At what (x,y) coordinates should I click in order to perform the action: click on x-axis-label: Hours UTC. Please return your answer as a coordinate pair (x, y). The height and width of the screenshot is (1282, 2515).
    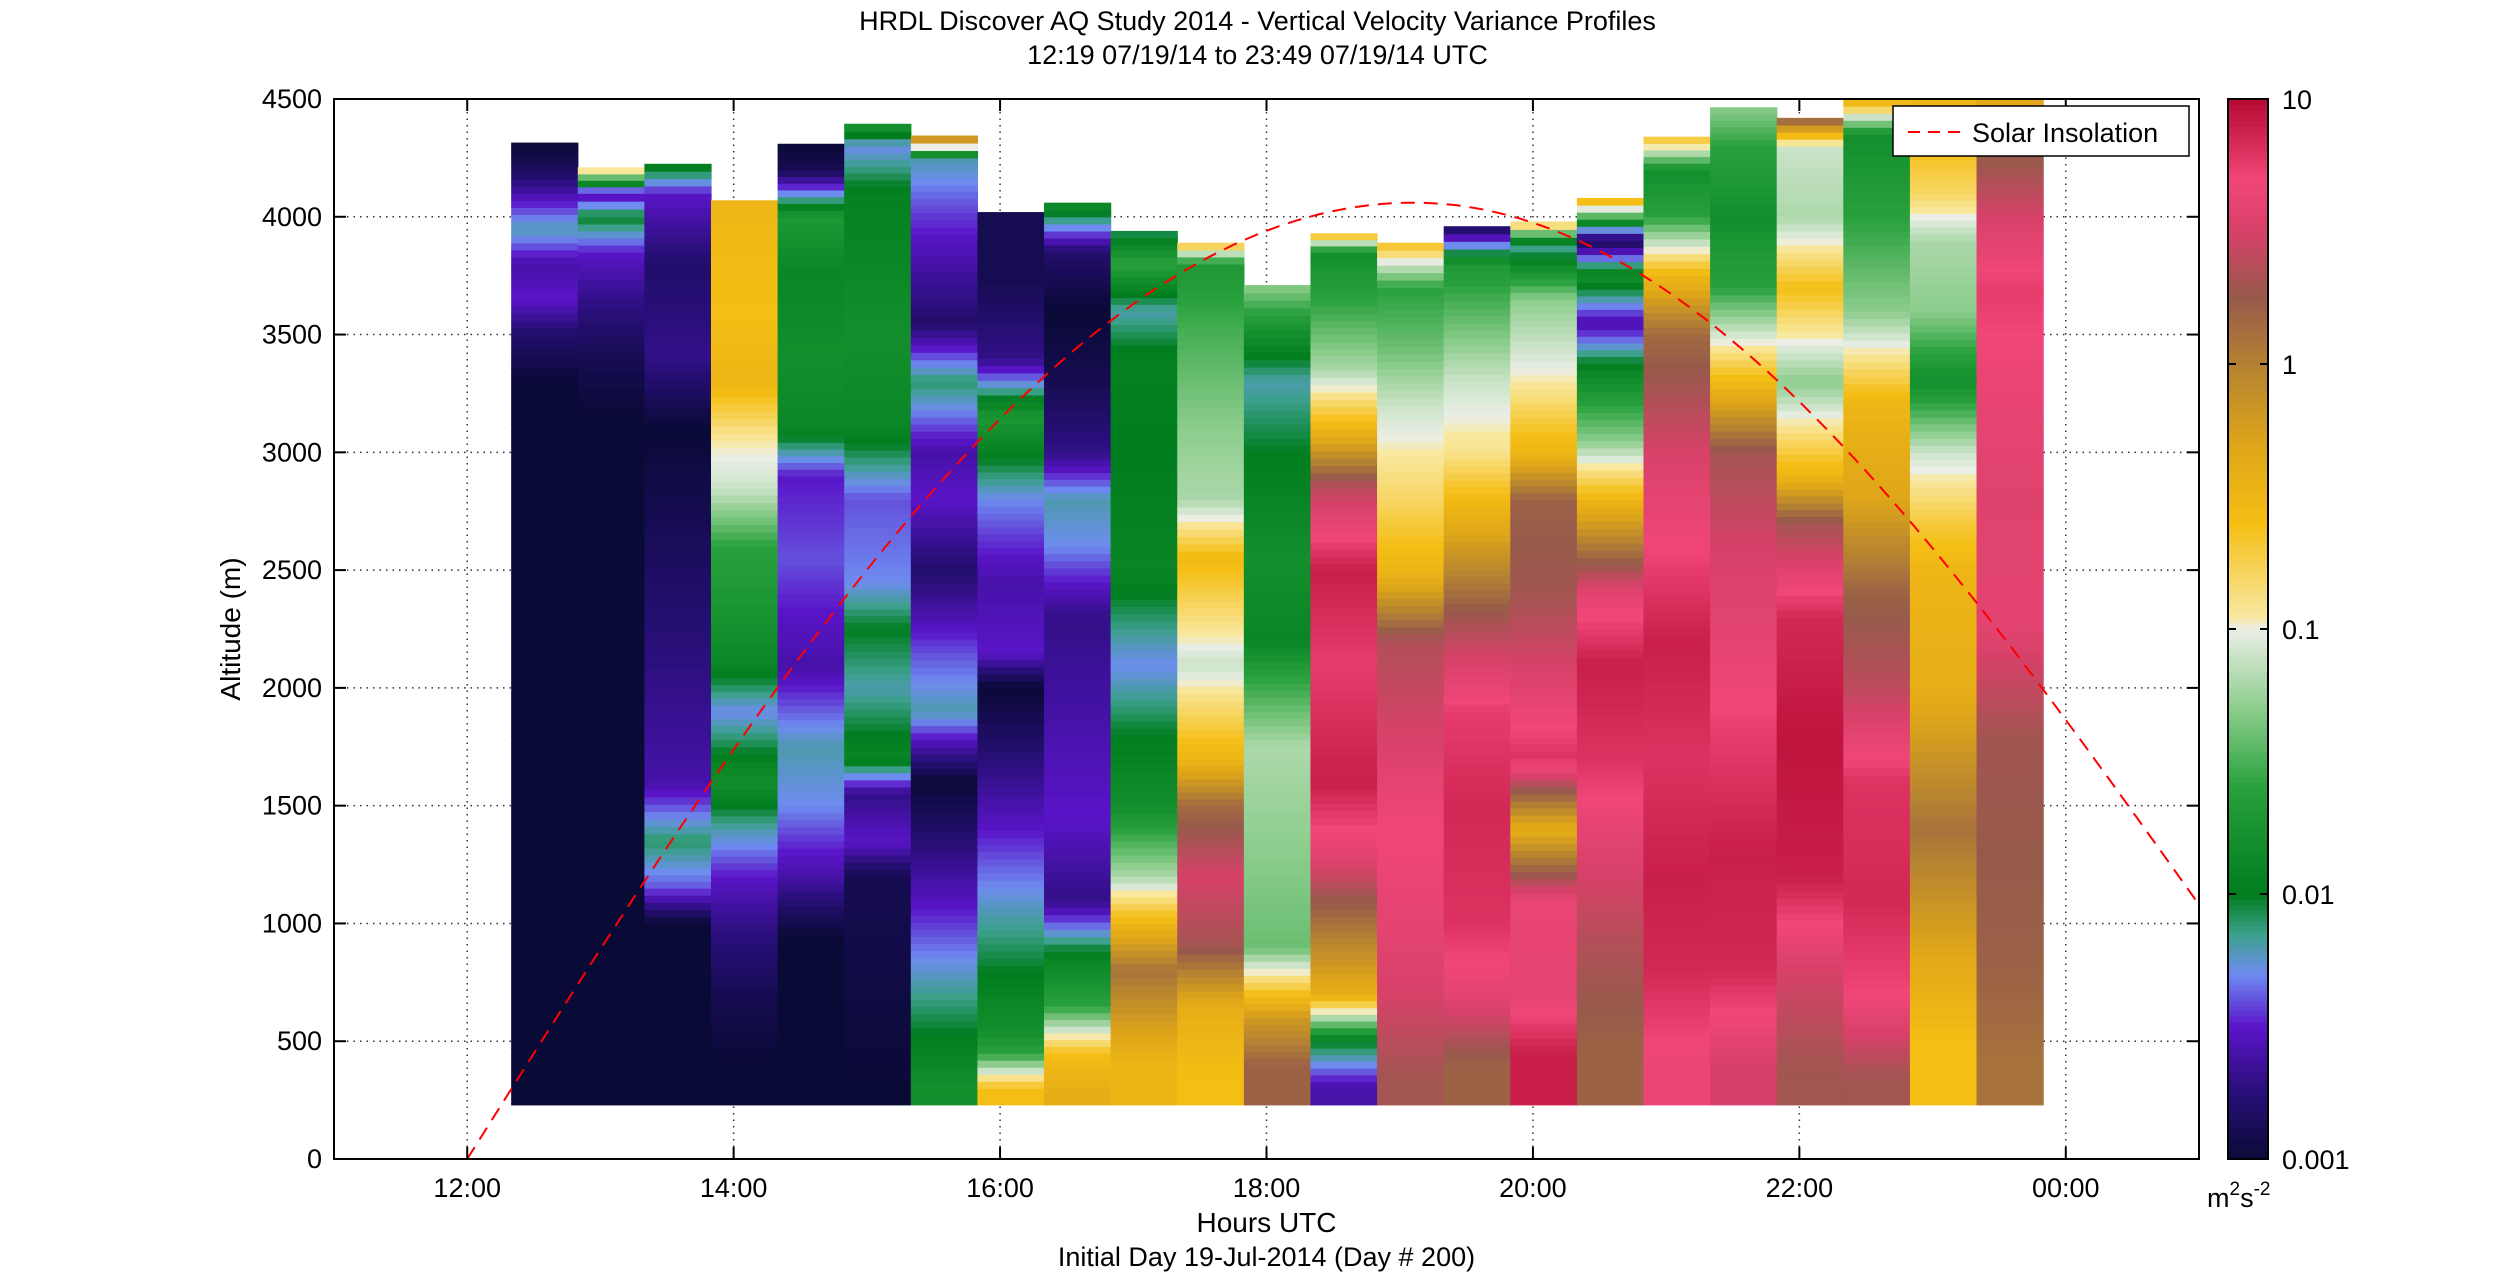
    Looking at the image, I should click on (1266, 1222).